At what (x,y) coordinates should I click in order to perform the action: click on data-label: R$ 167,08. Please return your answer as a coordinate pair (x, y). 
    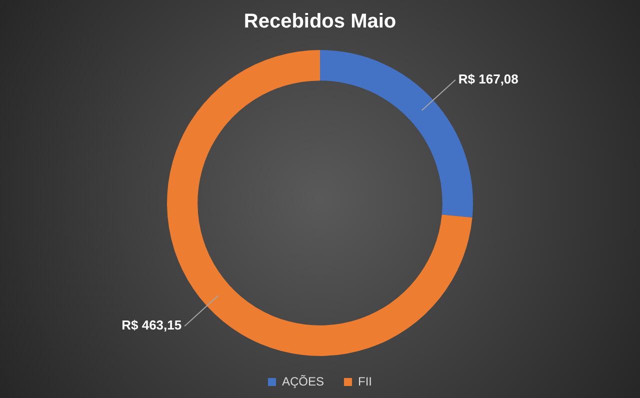
    Looking at the image, I should click on (488, 78).